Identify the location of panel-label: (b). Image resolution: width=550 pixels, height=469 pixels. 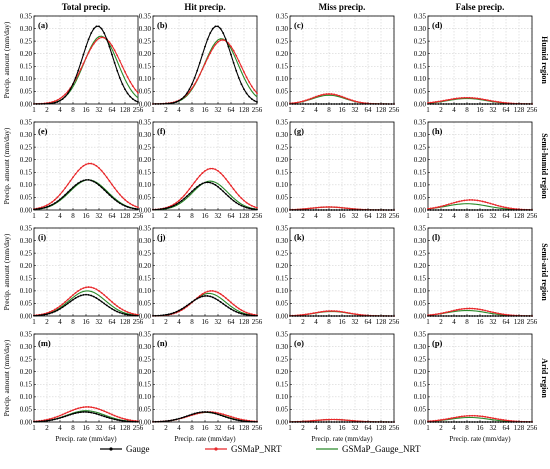
(162, 25).